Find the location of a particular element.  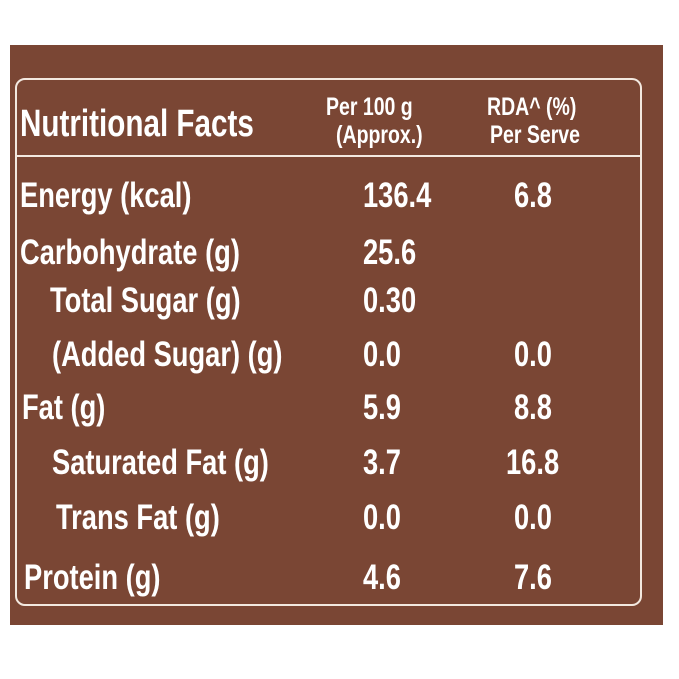

per100-total-sugar: 0.30 is located at coordinates (390, 300).